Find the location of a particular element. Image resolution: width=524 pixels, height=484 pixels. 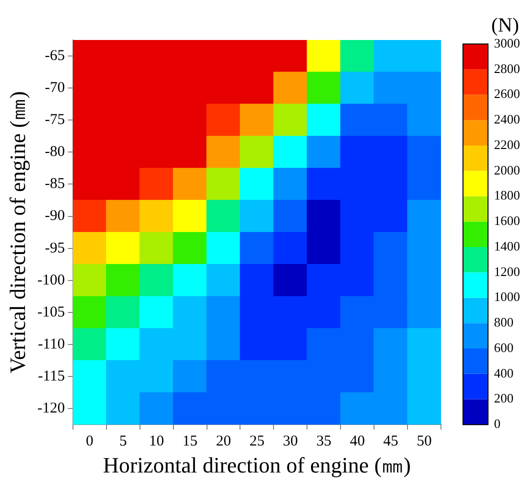

color-bar-label: 800 is located at coordinates (504, 322).